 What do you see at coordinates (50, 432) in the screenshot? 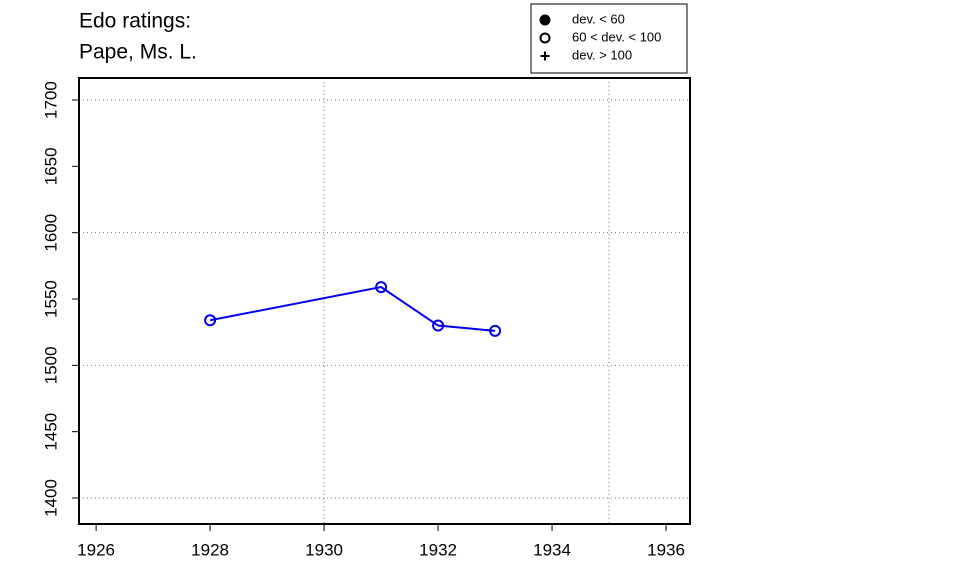
I see `y-tick-label: 1450` at bounding box center [50, 432].